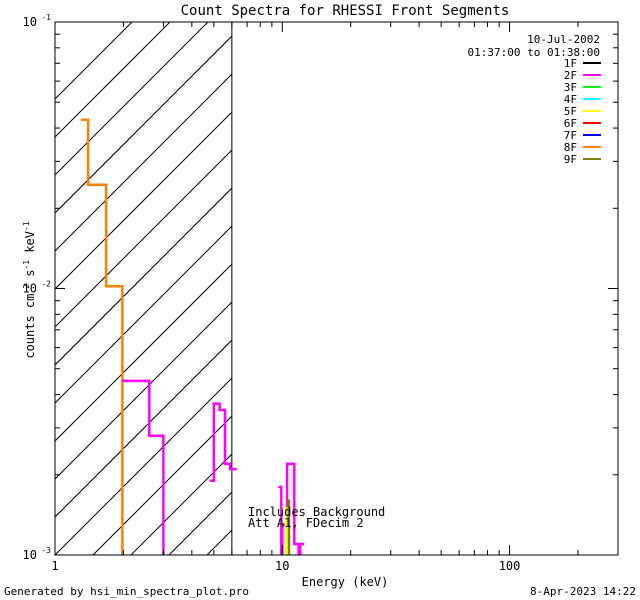  Describe the element at coordinates (54, 566) in the screenshot. I see `x-tick-label: 1` at that location.